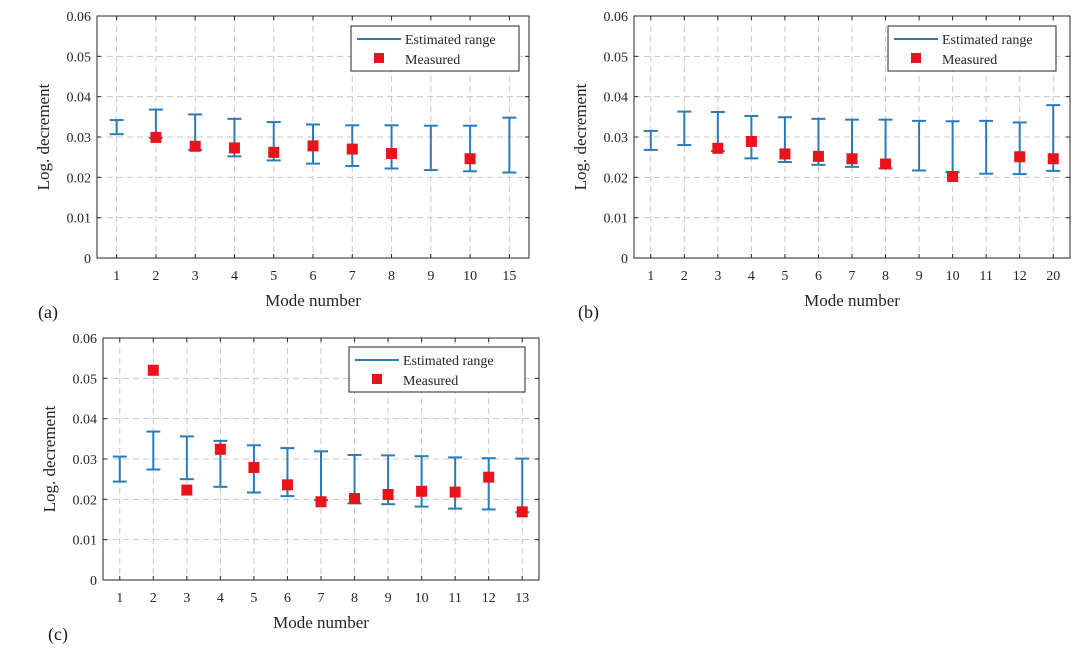 The width and height of the screenshot is (1080, 653). Describe the element at coordinates (48, 312) in the screenshot. I see `panel-label: (a)` at that location.